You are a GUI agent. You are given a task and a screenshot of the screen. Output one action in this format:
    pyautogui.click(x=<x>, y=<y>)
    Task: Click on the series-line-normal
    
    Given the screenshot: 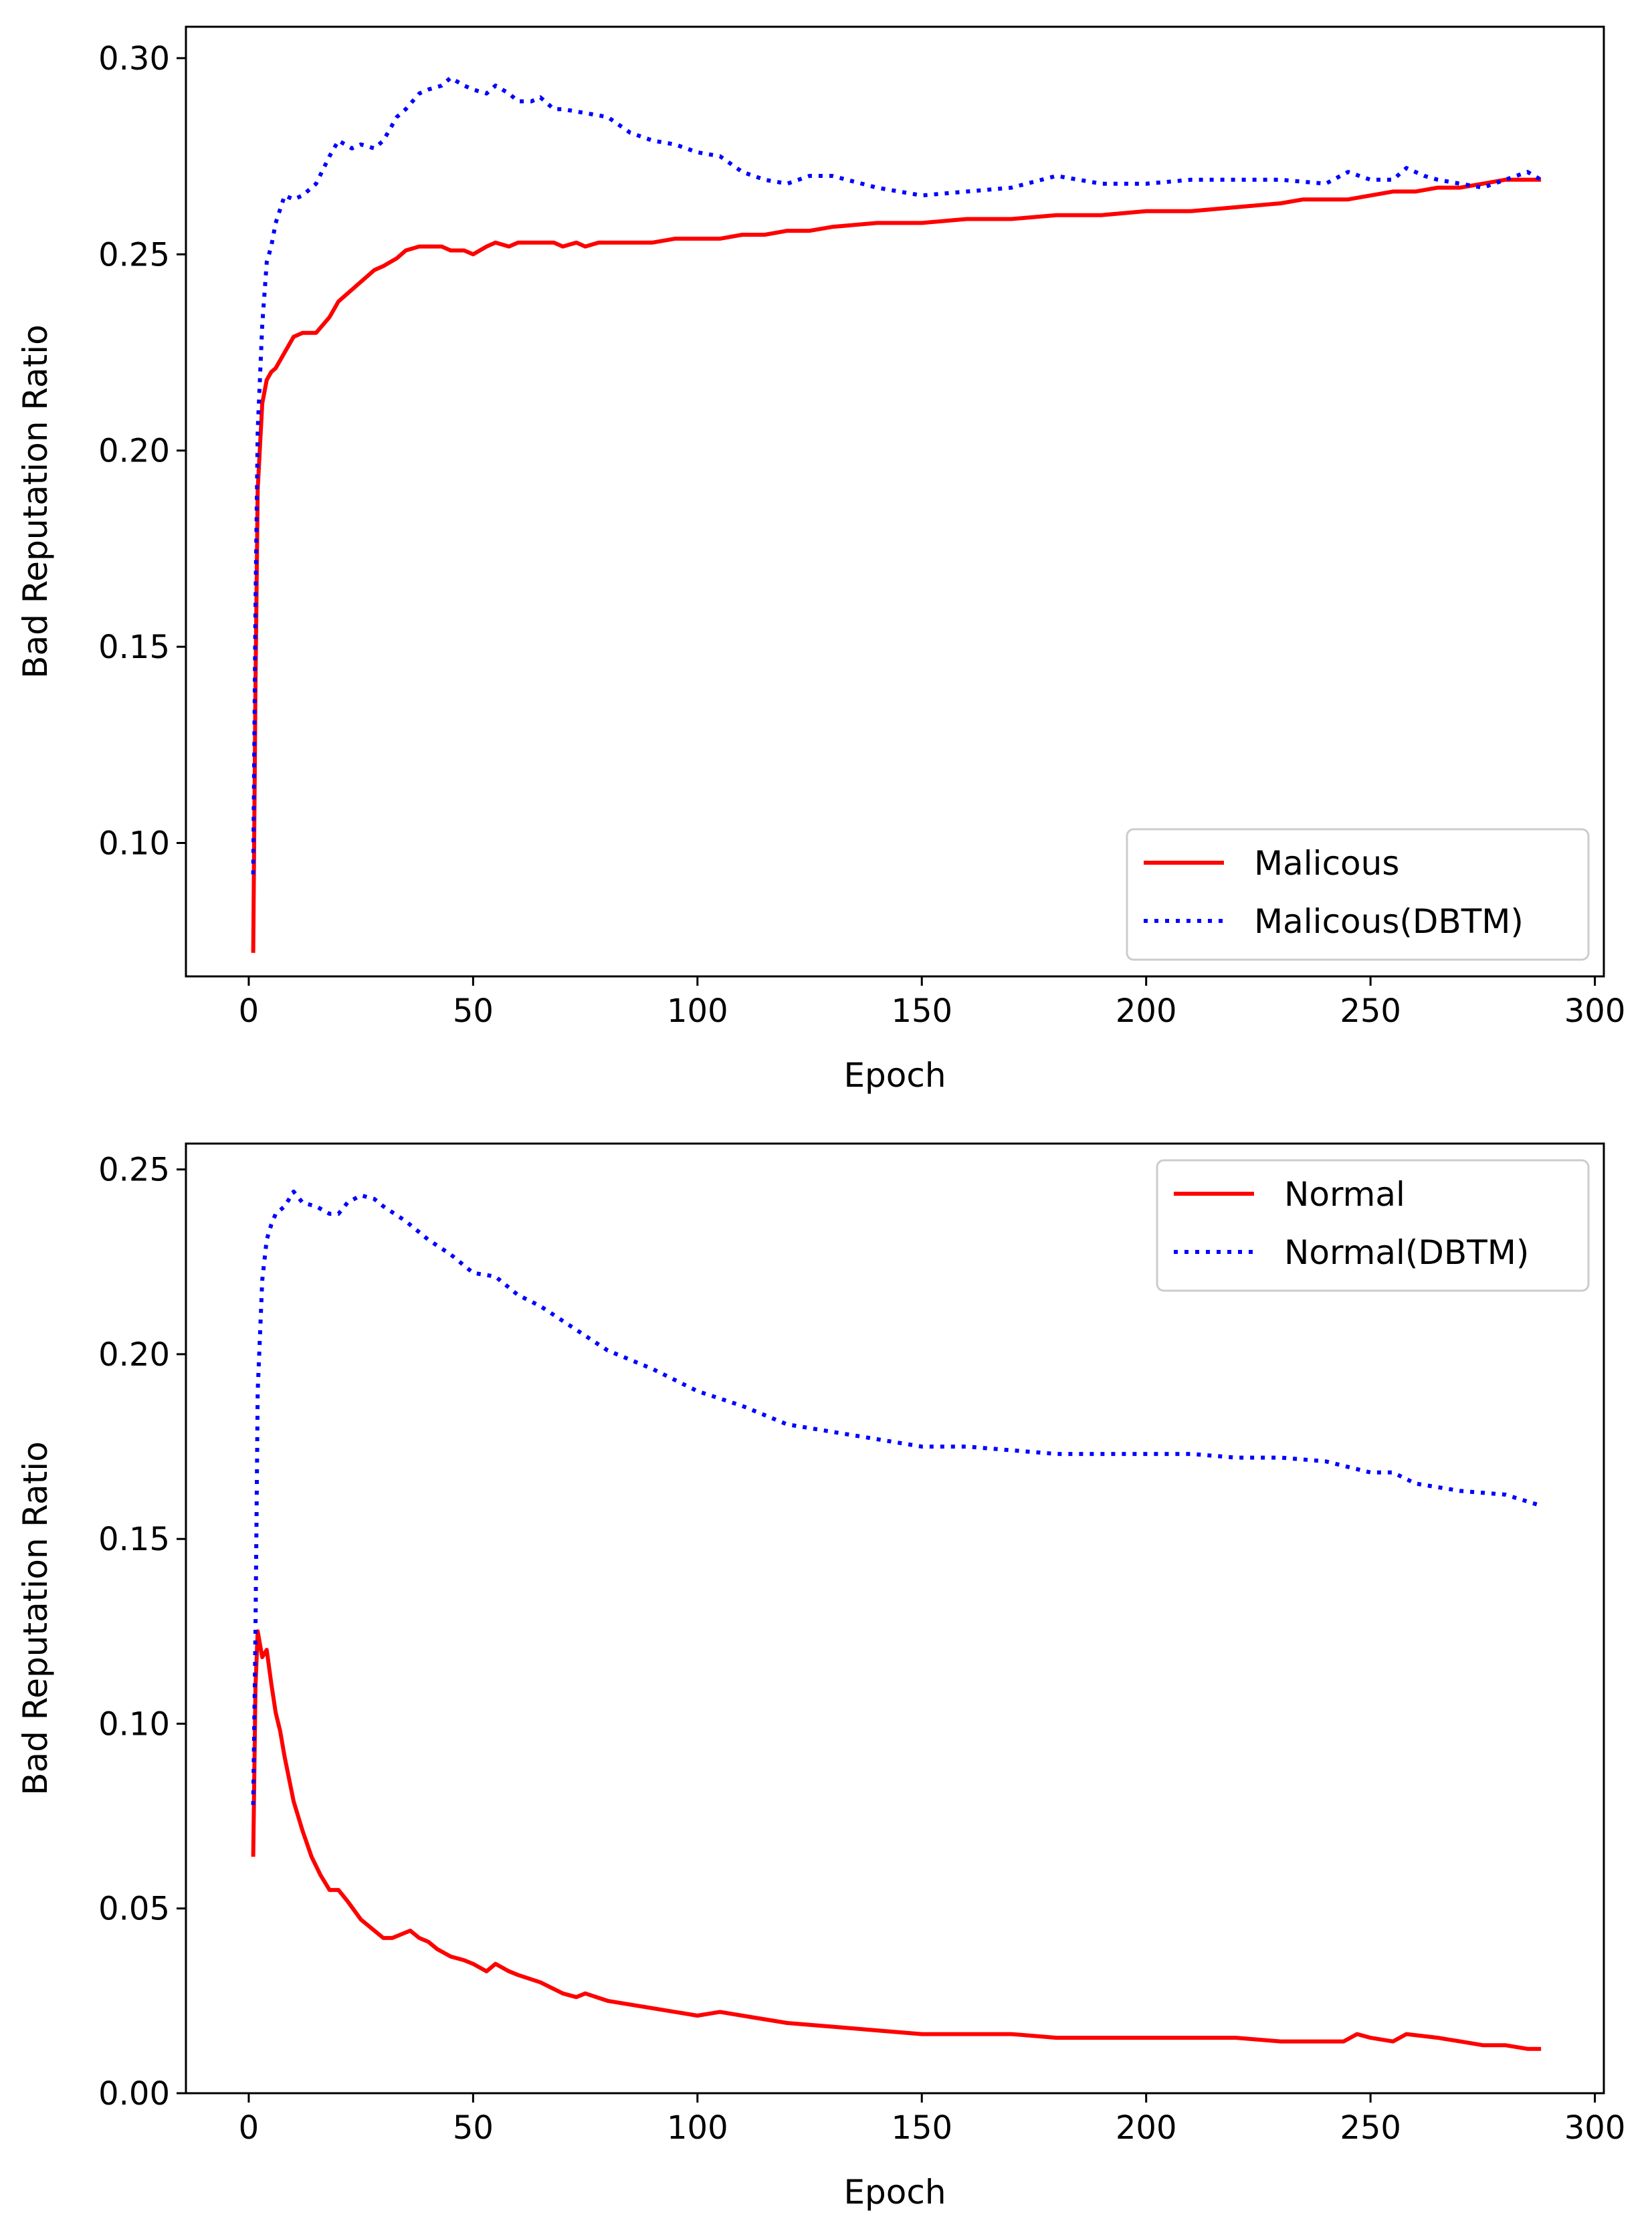 What is the action you would take?
    pyautogui.click(x=896, y=1840)
    